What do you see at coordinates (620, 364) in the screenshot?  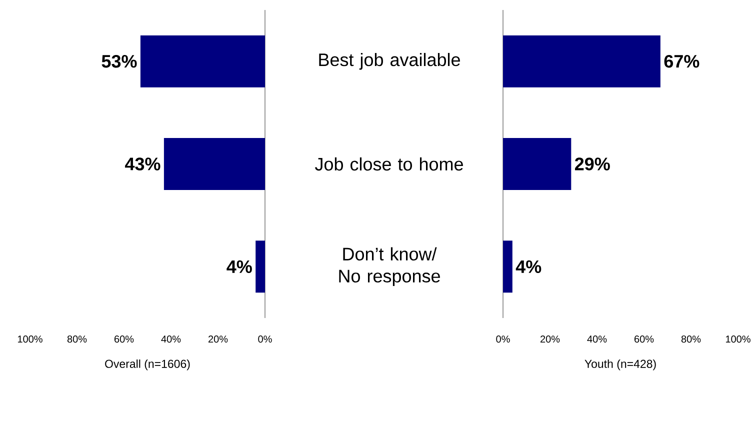 I see `x-axis-title: Youth (n=428)` at bounding box center [620, 364].